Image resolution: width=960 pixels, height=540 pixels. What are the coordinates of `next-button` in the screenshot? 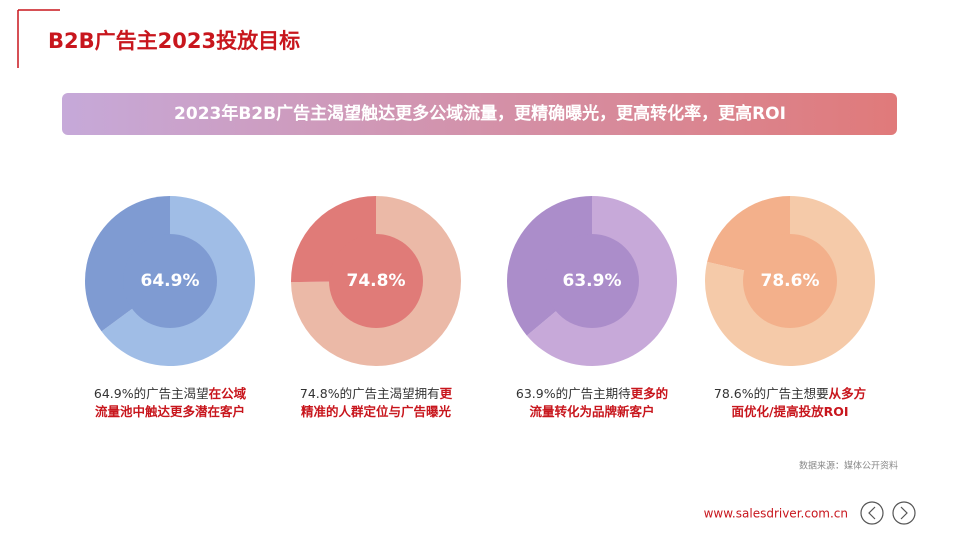 It's located at (904, 513).